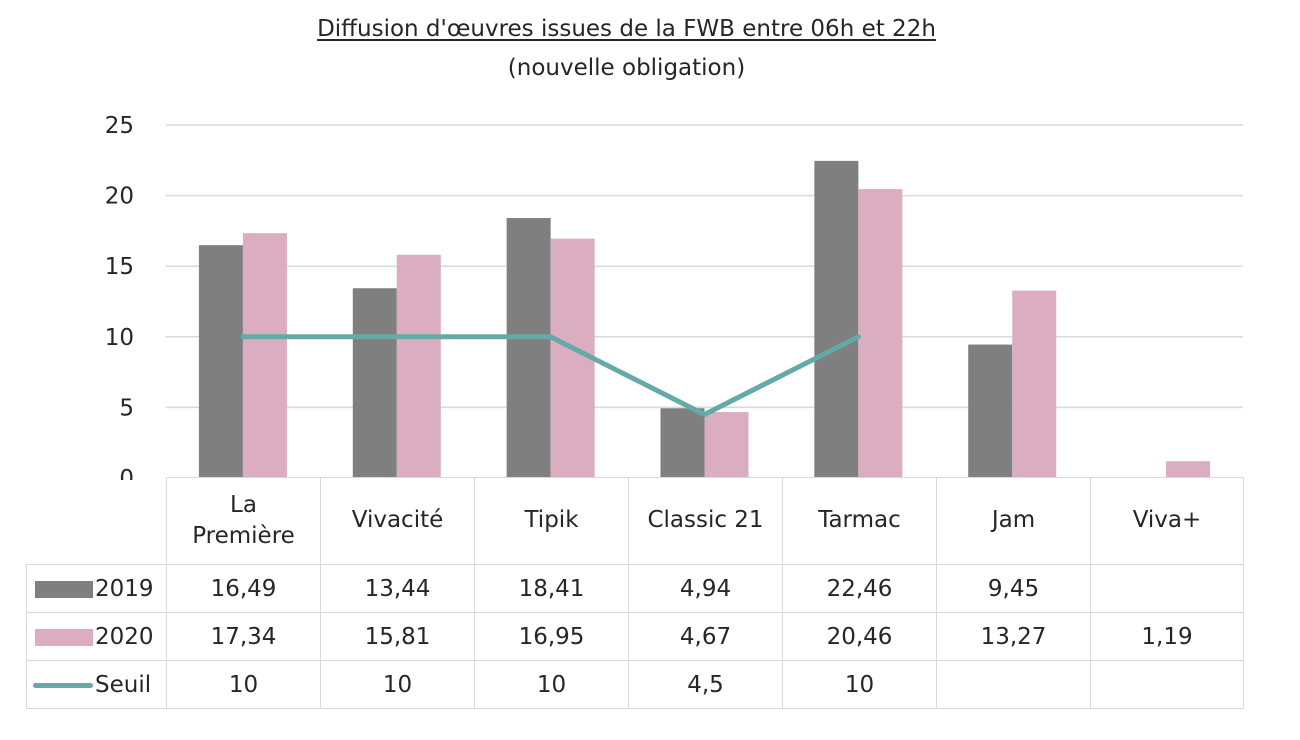 The width and height of the screenshot is (1300, 740). I want to click on category-label: Tarmac, so click(859, 521).